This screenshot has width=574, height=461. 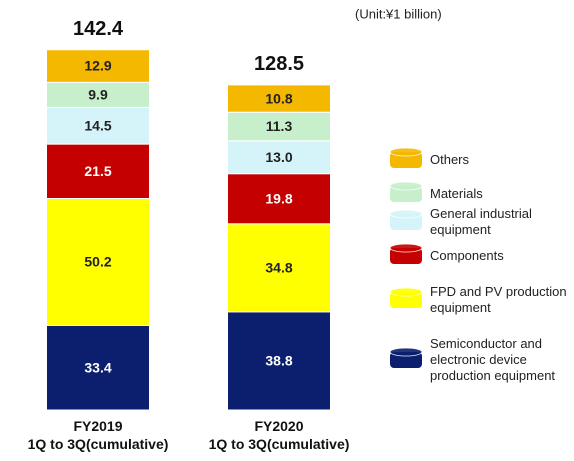 I want to click on legend-label: Others, so click(x=450, y=159).